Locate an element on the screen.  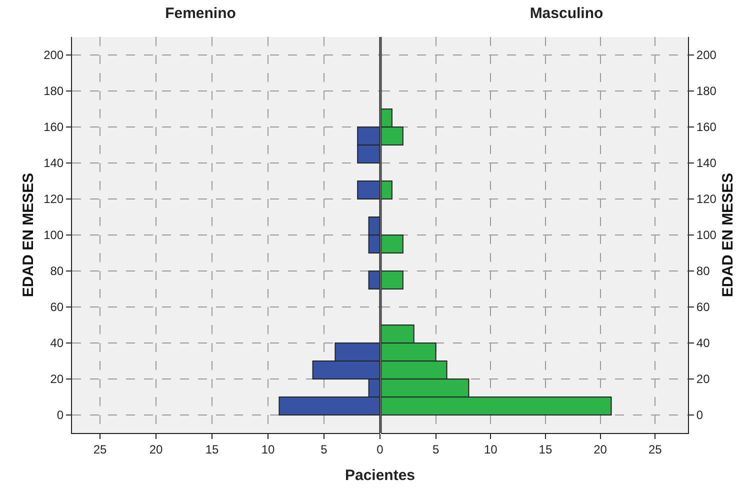
x-tick-label: 0 is located at coordinates (380, 449).